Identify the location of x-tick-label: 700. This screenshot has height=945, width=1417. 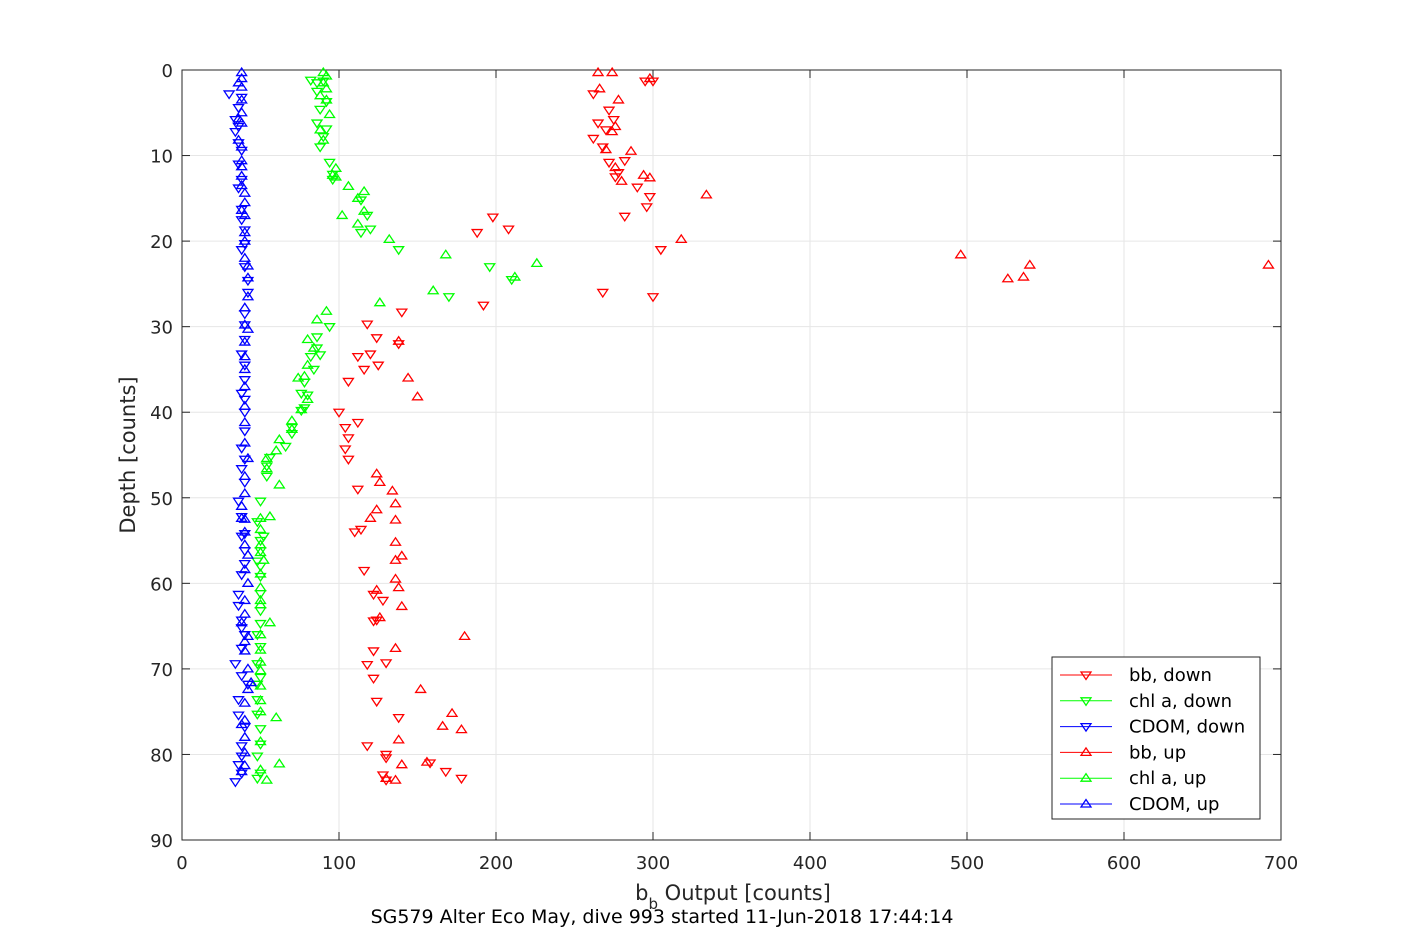
(1281, 863).